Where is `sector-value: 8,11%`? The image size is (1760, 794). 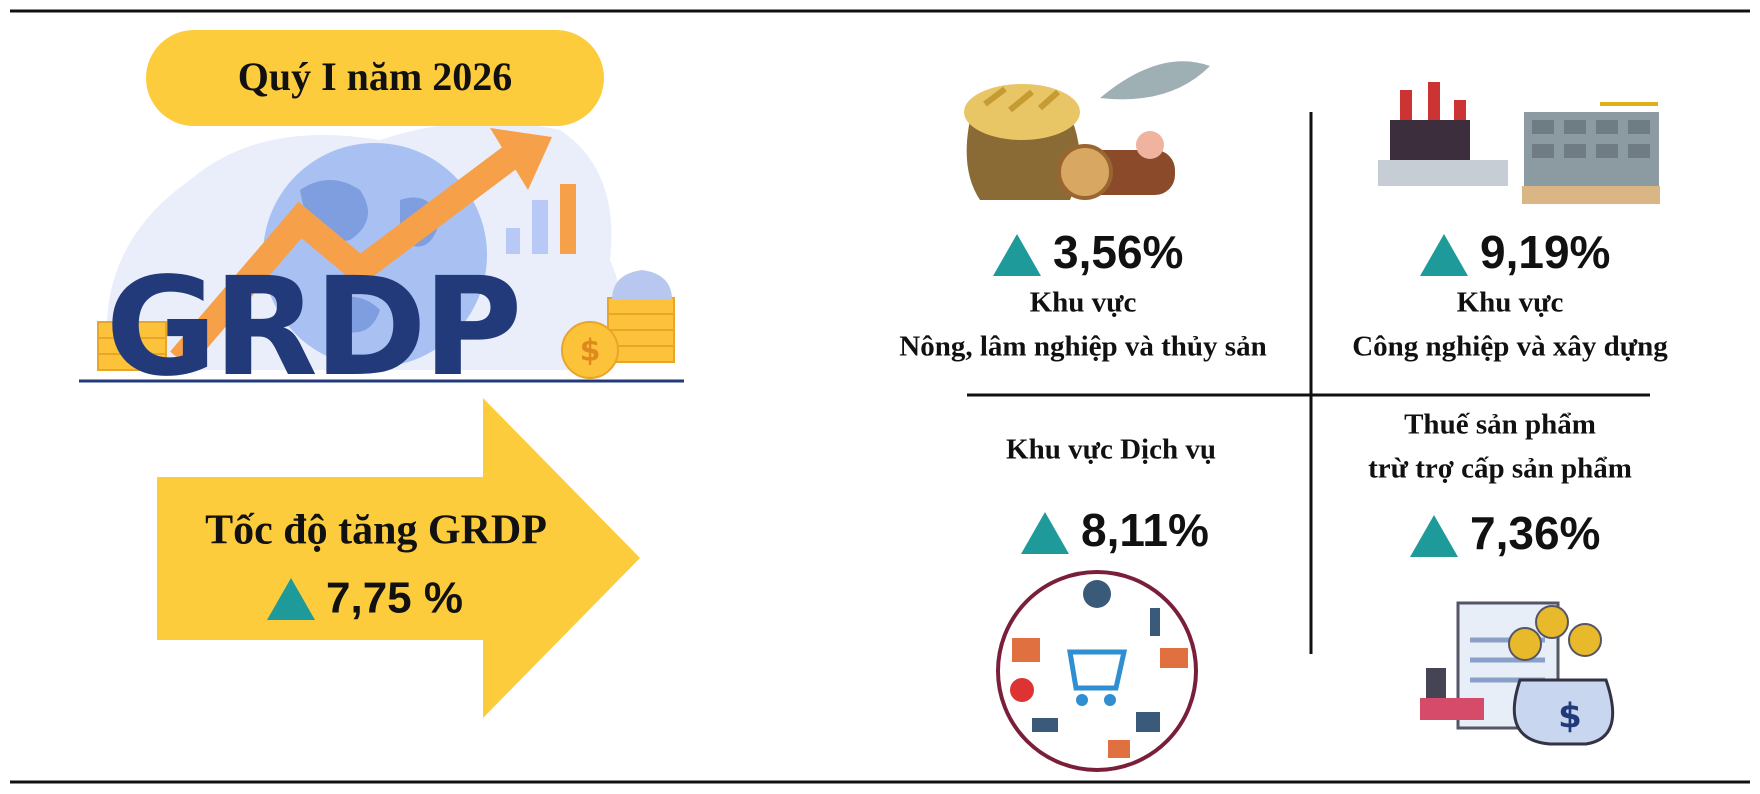 sector-value: 8,11% is located at coordinates (1145, 530).